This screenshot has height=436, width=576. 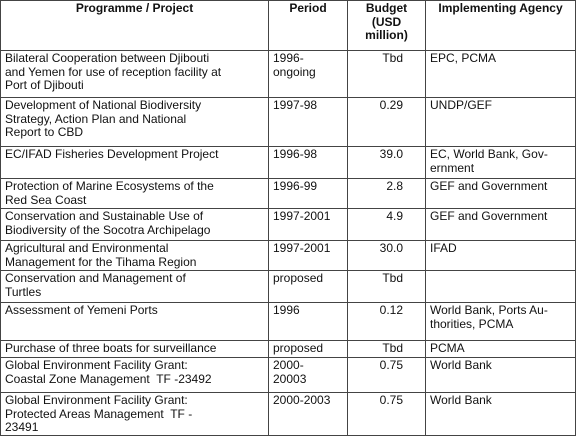 What do you see at coordinates (394, 216) in the screenshot?
I see `cell-text: 4.9` at bounding box center [394, 216].